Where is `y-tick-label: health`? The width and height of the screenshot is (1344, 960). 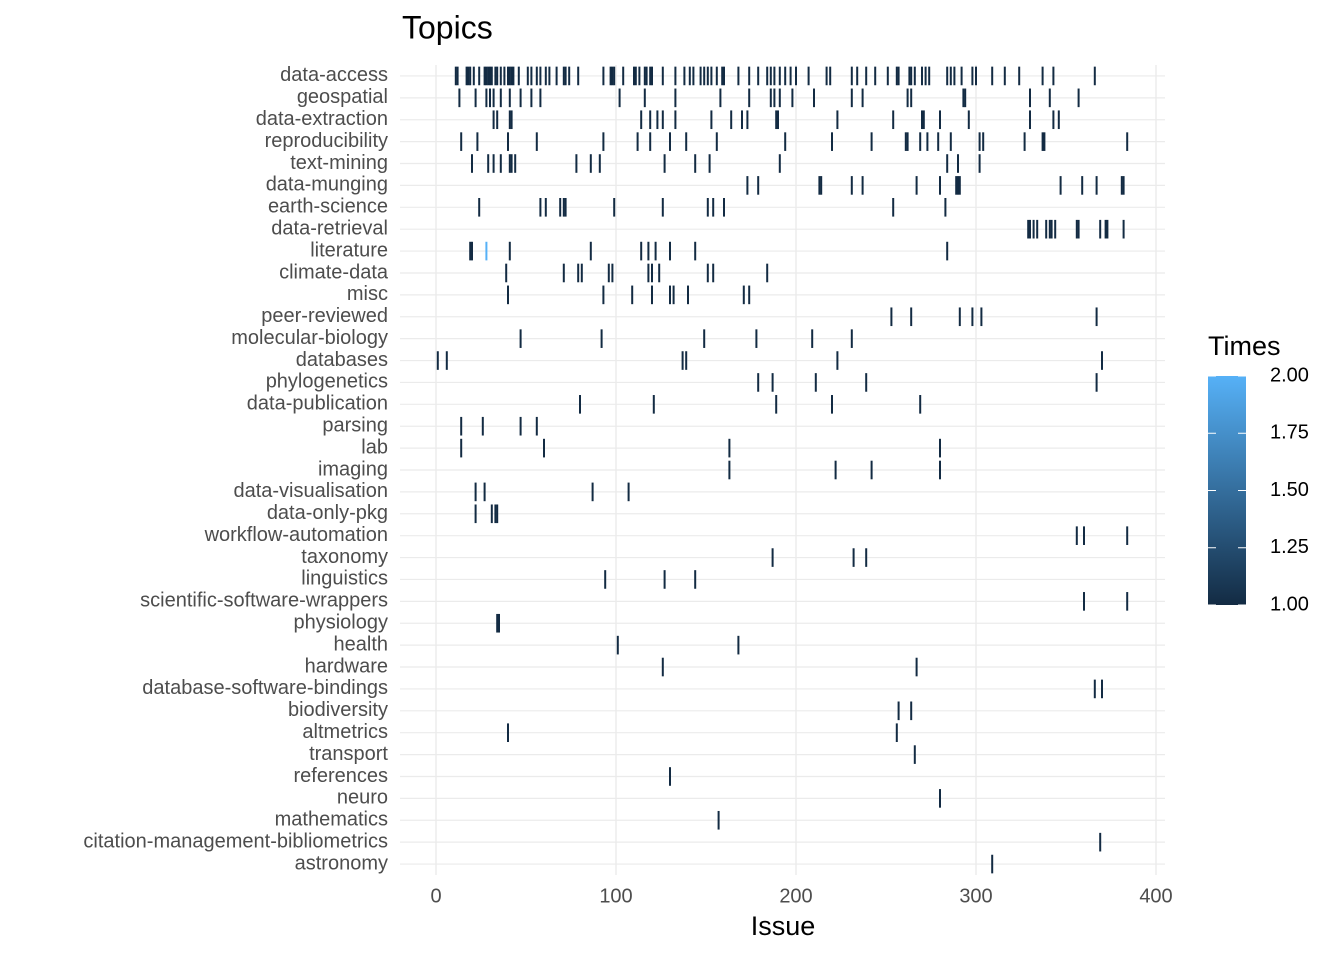 y-tick-label: health is located at coordinates (361, 644).